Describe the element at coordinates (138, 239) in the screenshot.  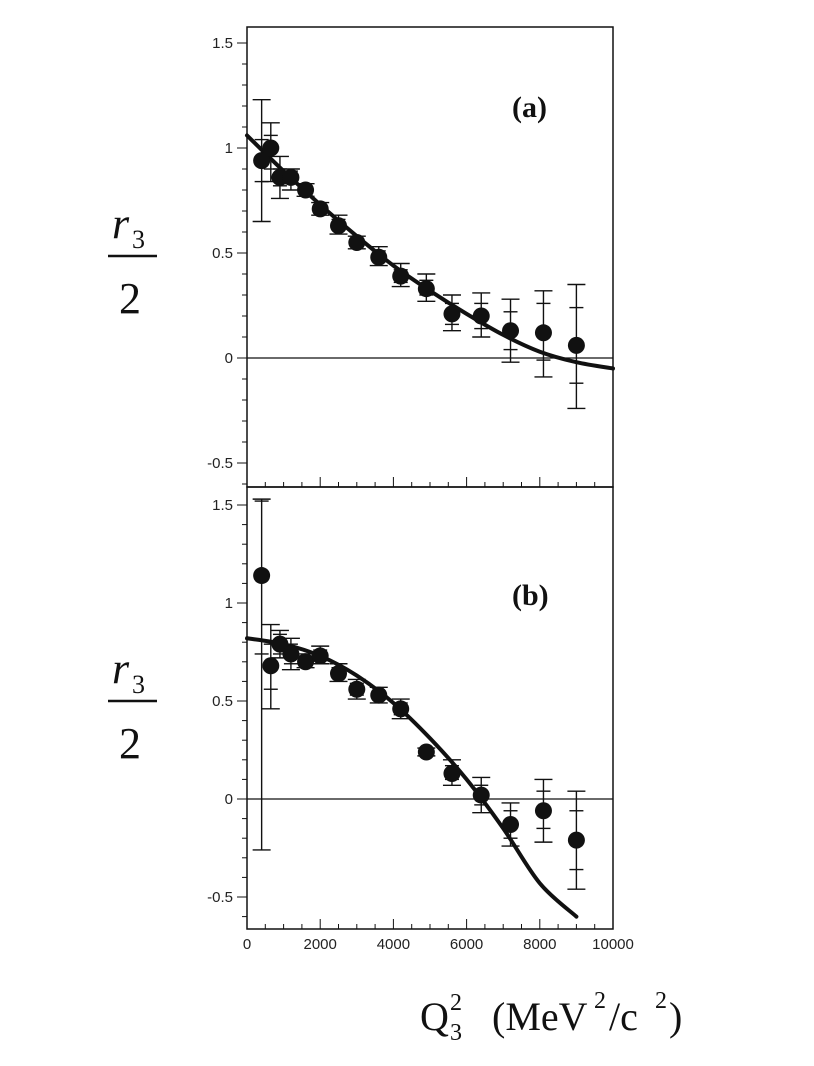
I see `panel-a-ylabel-subscript: 3` at that location.